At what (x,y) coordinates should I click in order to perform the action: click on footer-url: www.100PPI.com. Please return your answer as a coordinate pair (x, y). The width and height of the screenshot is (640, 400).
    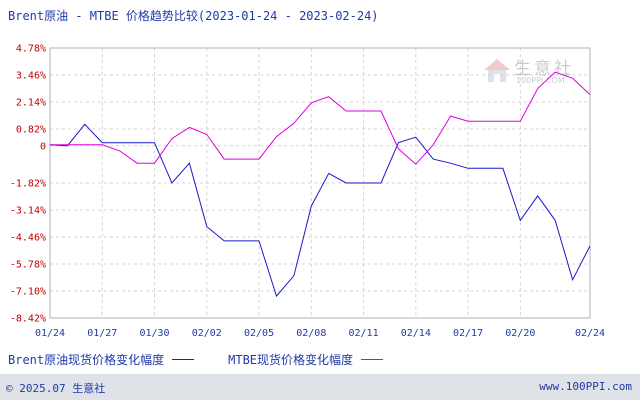
    Looking at the image, I should click on (585, 386).